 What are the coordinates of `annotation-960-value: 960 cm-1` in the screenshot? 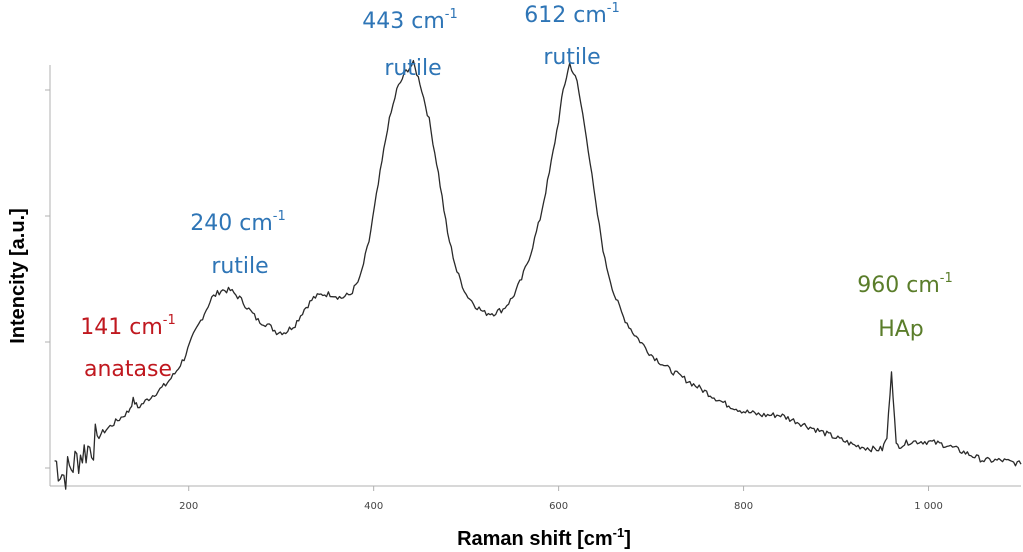 It's located at (904, 284).